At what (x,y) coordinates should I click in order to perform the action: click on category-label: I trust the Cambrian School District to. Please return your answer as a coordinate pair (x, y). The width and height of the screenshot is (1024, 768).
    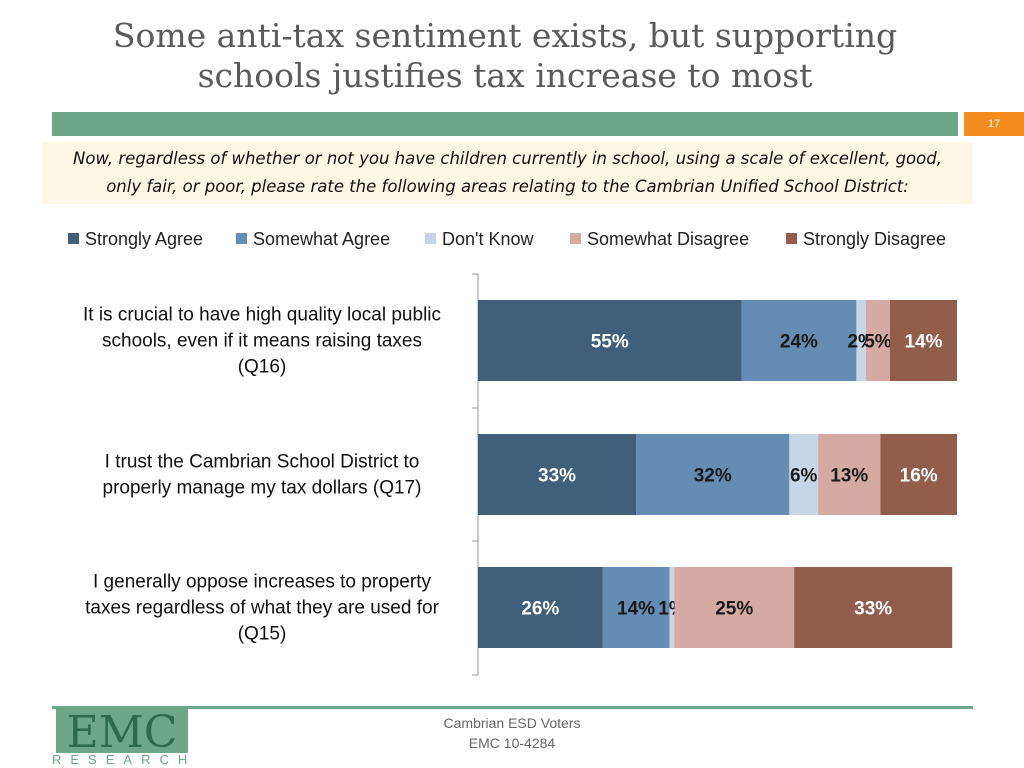
    Looking at the image, I should click on (262, 462).